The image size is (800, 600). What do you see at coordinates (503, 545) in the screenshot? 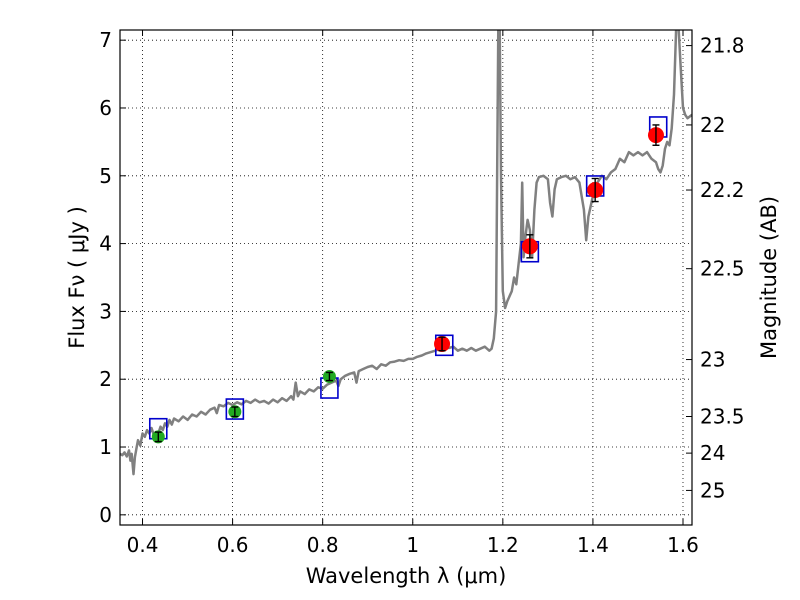
I see `x-tick-label: 1.2` at bounding box center [503, 545].